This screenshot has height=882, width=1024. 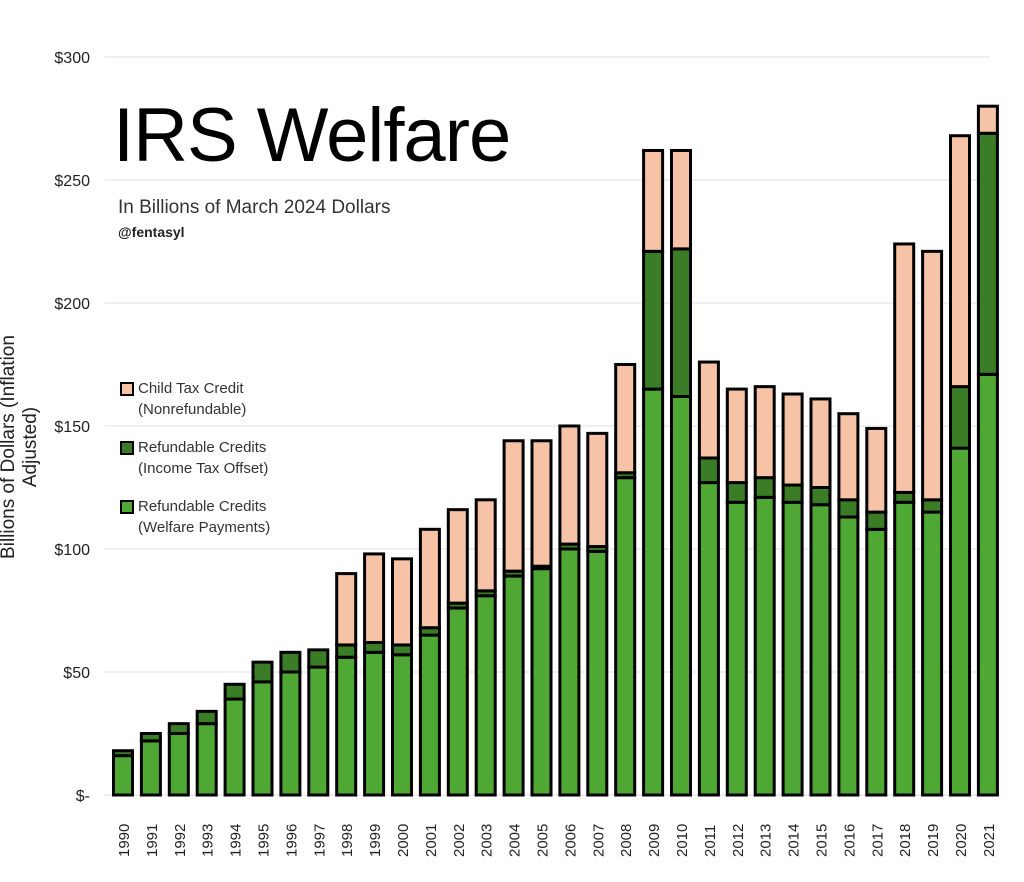 What do you see at coordinates (195, 399) in the screenshot?
I see `legend-item-child-tax-credit: Child Tax Credit (Nonrefundable)` at bounding box center [195, 399].